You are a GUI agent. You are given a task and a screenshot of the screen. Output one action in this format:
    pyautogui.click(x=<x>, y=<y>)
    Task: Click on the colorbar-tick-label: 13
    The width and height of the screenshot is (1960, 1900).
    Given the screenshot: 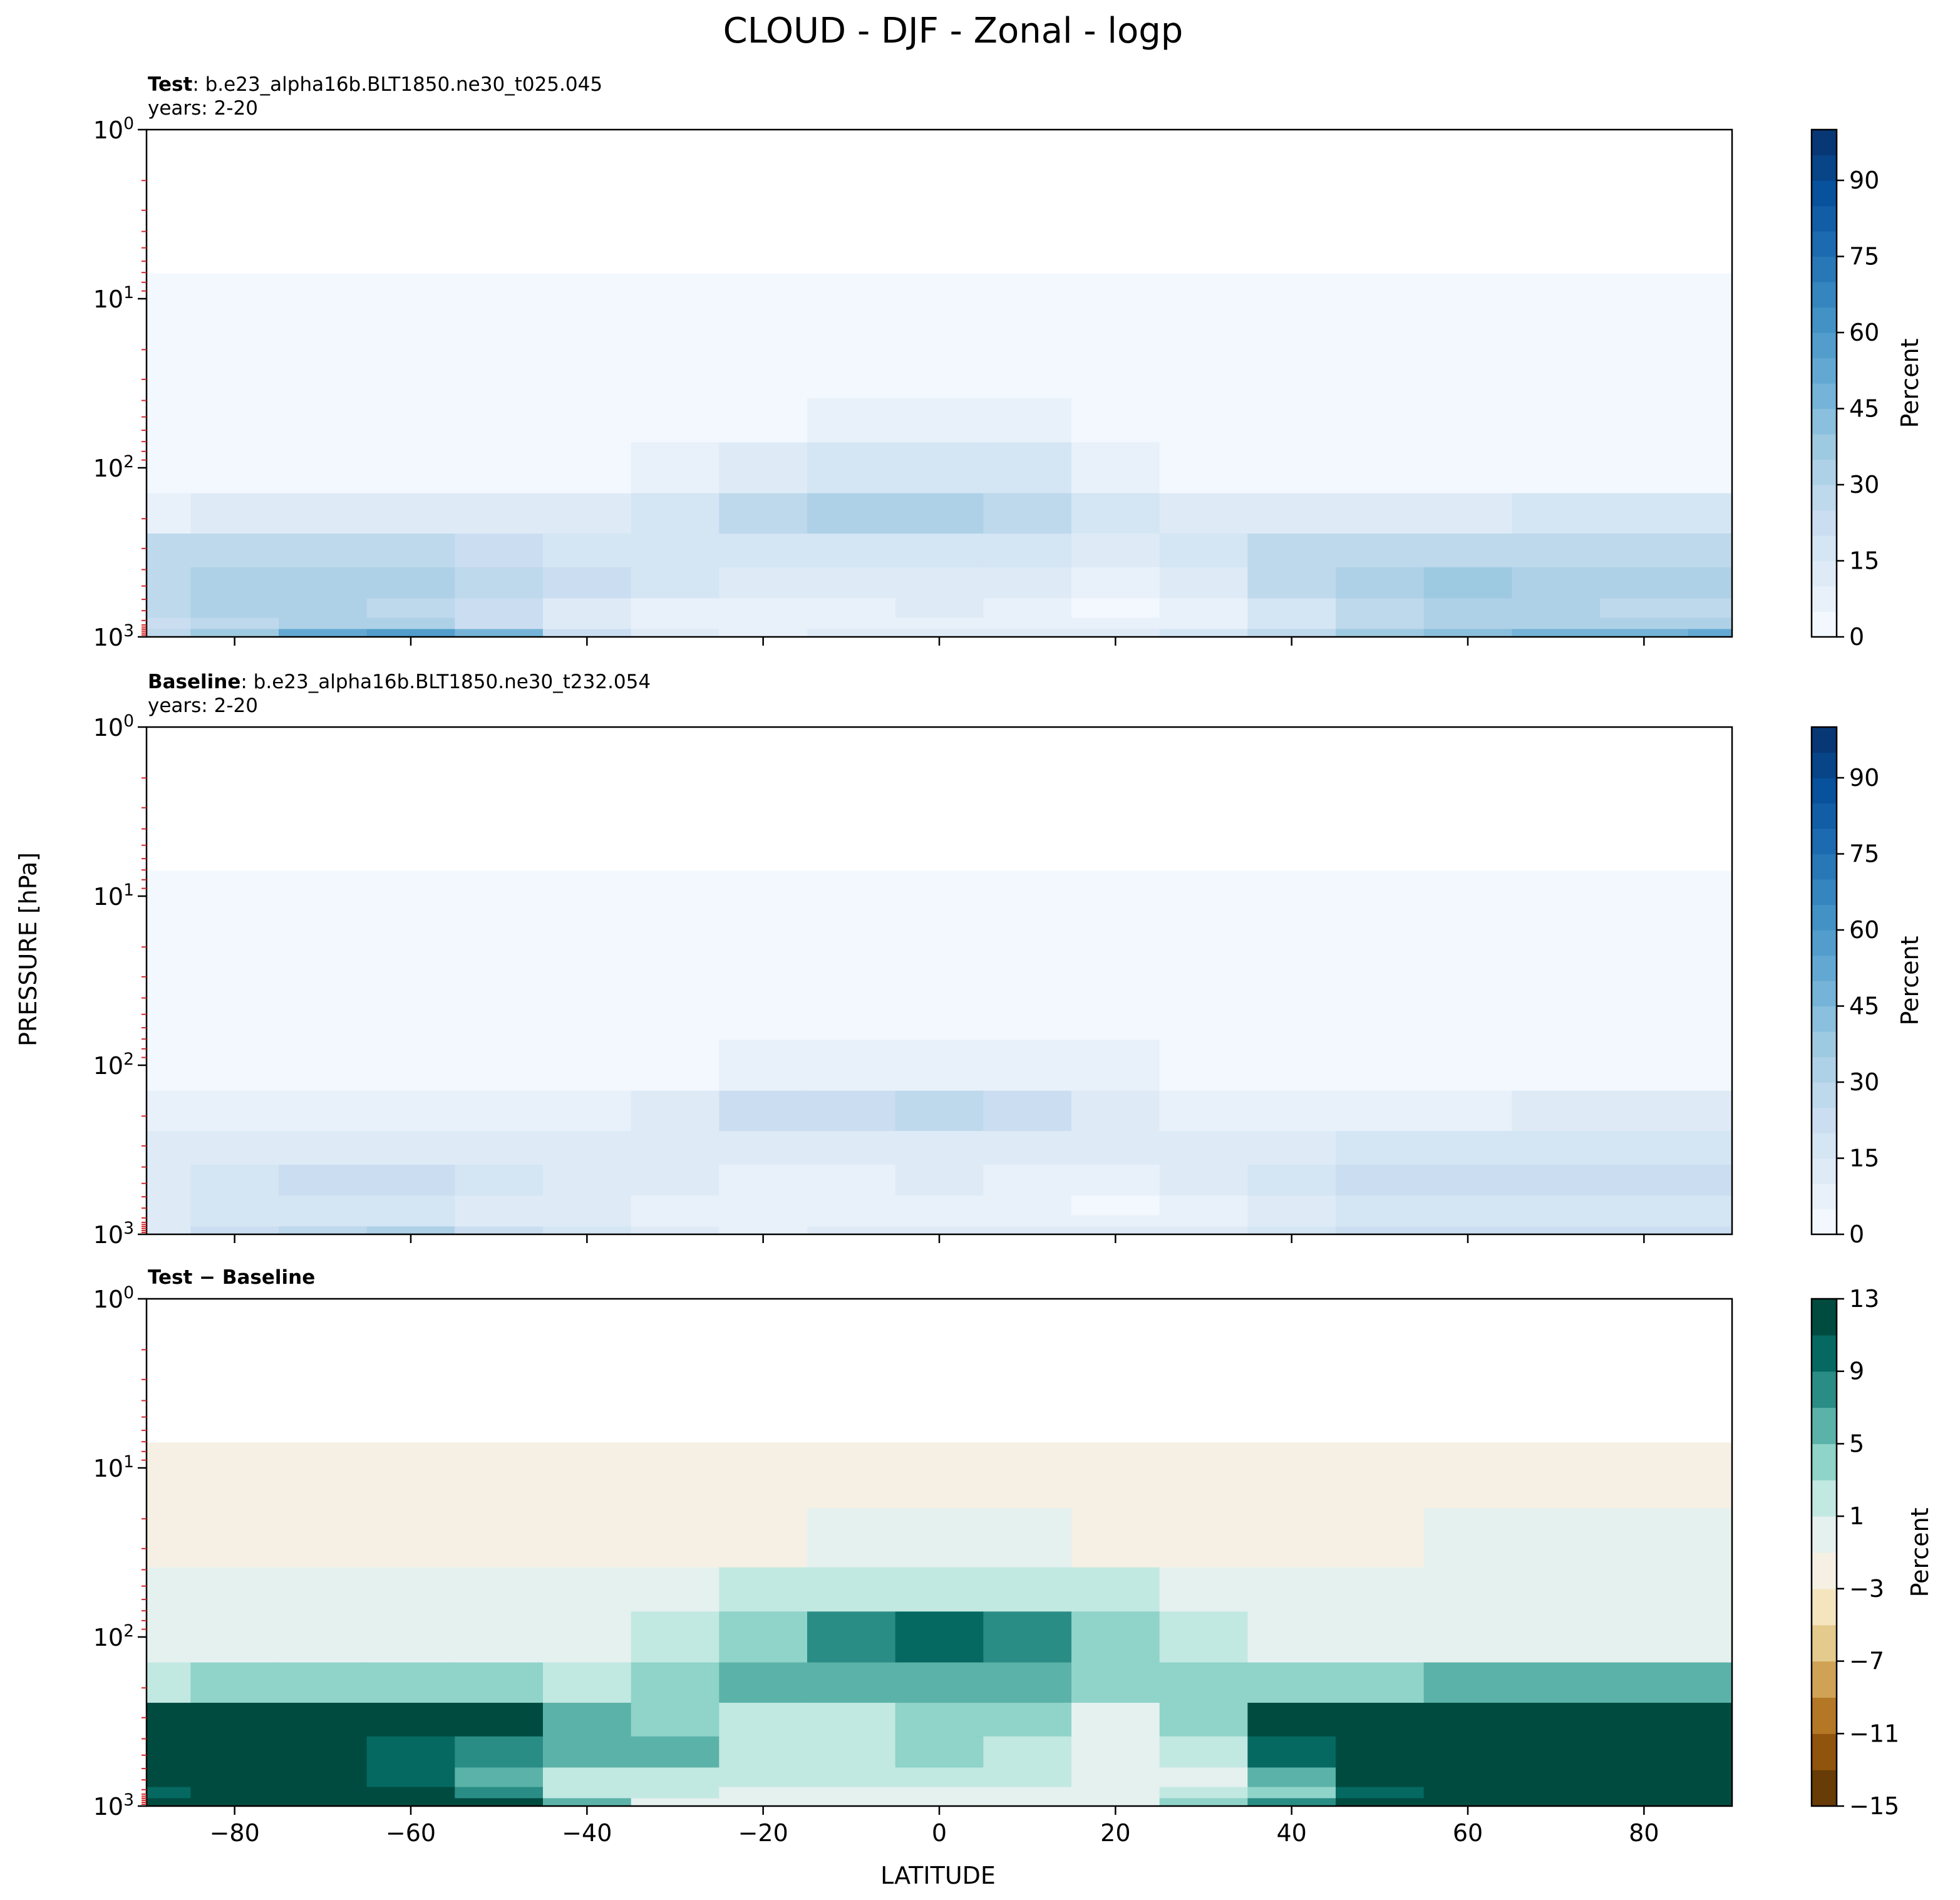 What is the action you would take?
    pyautogui.click(x=1864, y=1299)
    